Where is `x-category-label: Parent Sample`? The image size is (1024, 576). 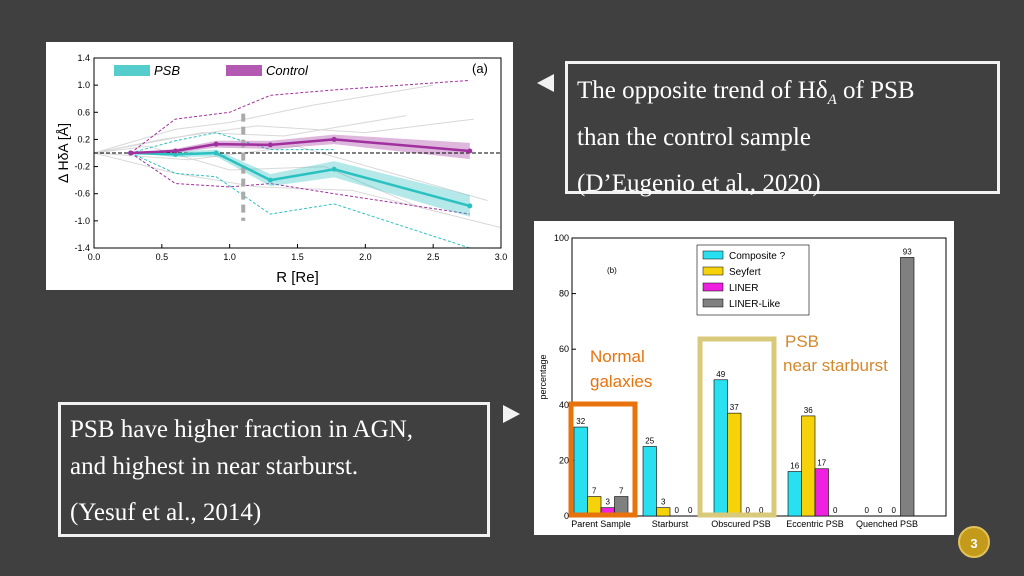 x-category-label: Parent Sample is located at coordinates (601, 524).